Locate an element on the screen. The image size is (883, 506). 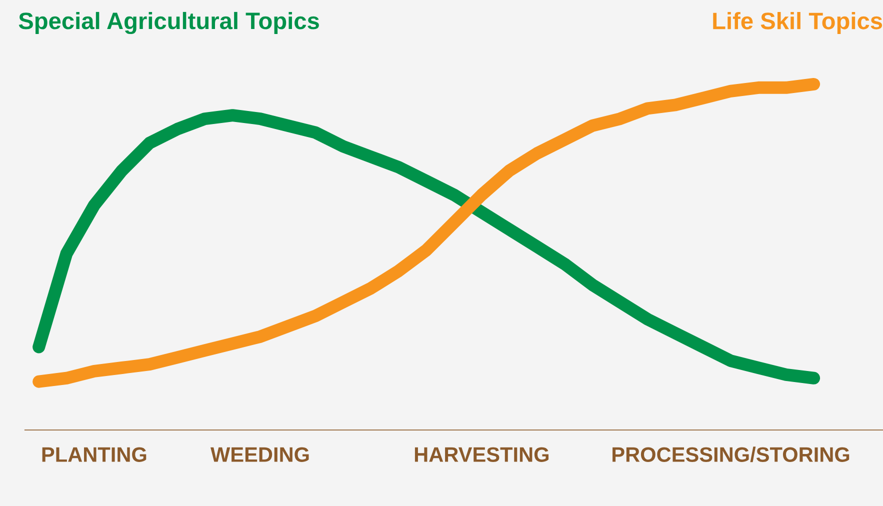
x-tick-label: PLANTING is located at coordinates (94, 454).